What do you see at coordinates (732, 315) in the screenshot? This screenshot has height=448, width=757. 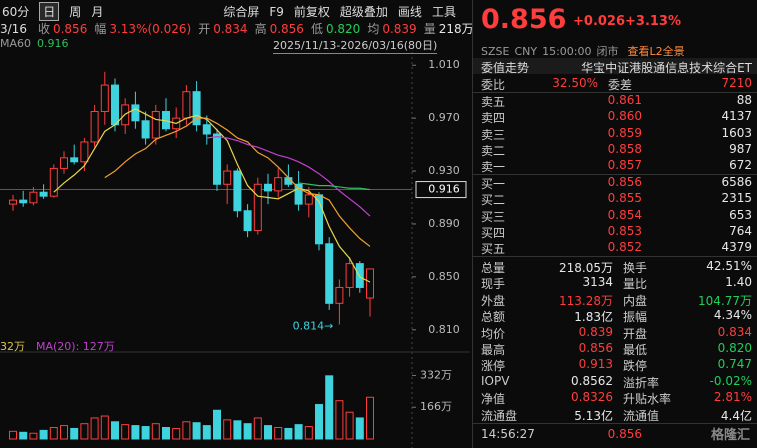 I see `stat-value: 4.34%` at bounding box center [732, 315].